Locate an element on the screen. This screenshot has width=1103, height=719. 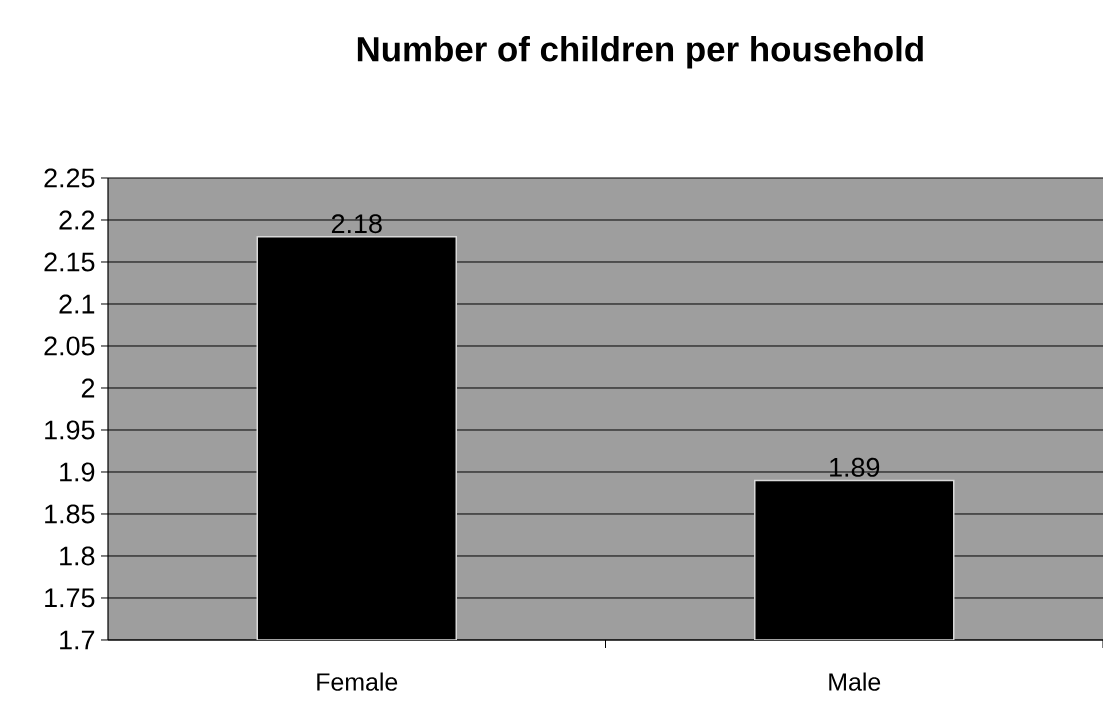
y-tick-label: 2.1 is located at coordinates (77, 304).